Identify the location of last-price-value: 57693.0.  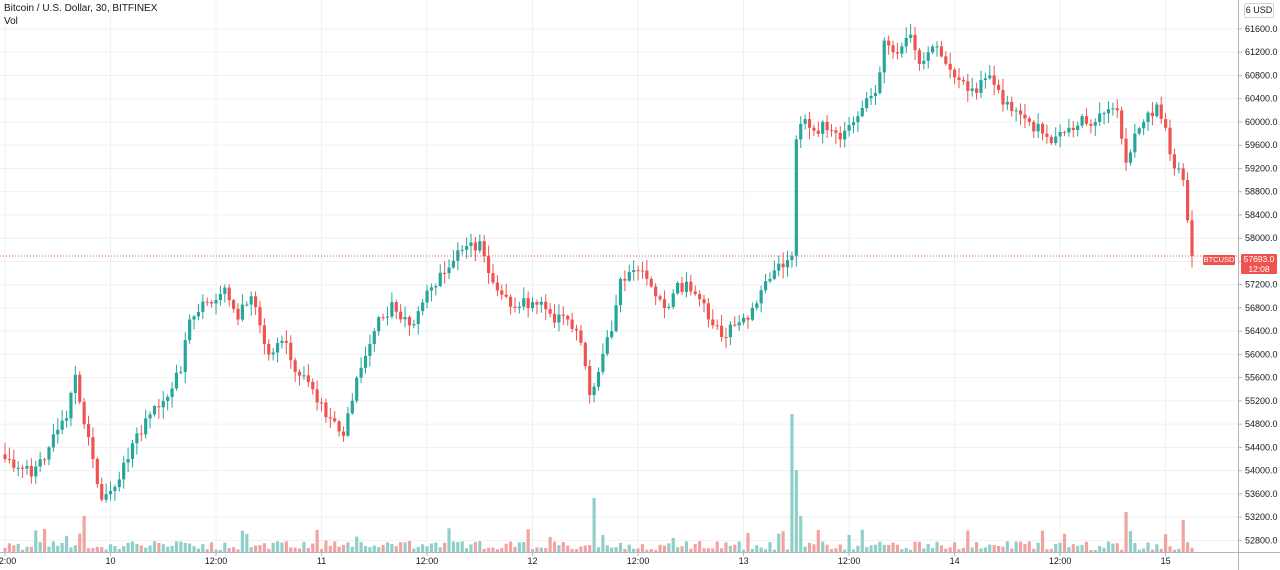
(1259, 259).